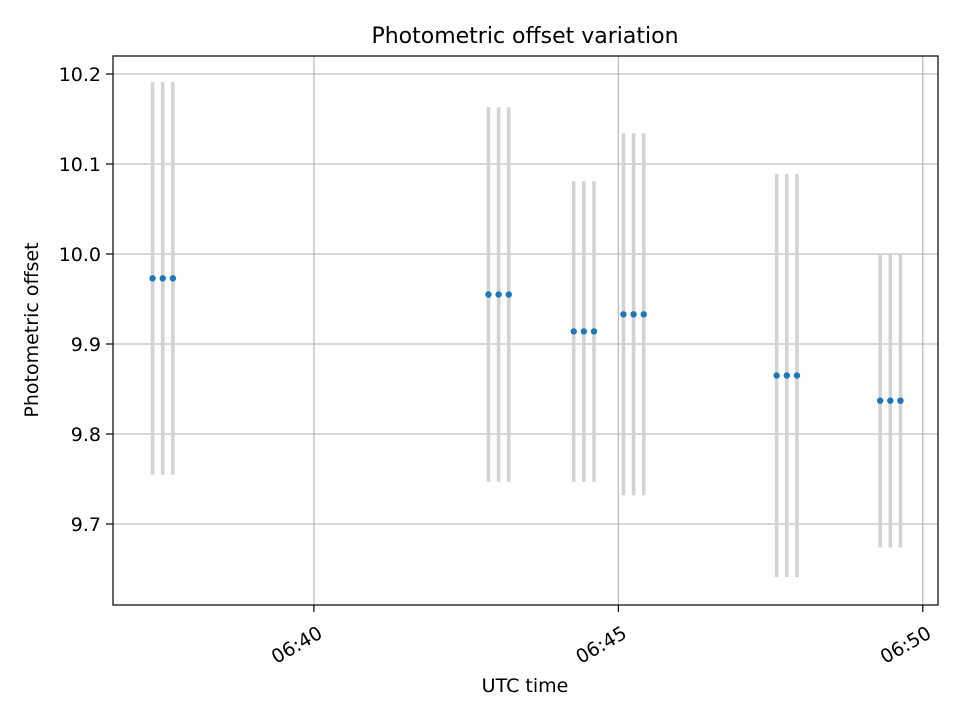  Describe the element at coordinates (80, 75) in the screenshot. I see `y-tick-label: 10.2` at that location.